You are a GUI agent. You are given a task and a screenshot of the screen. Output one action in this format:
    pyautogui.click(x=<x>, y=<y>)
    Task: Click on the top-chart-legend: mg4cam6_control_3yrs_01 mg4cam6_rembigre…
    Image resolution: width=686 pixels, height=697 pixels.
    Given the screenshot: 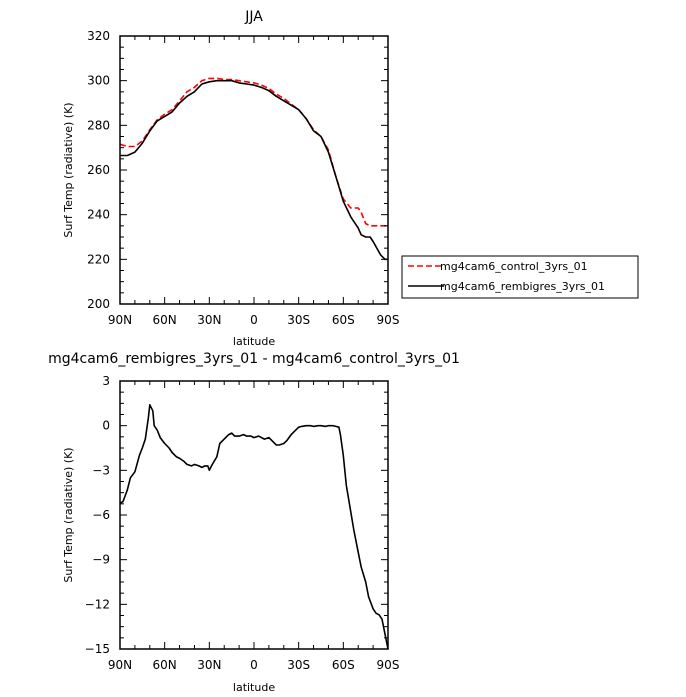 What is the action you would take?
    pyautogui.click(x=520, y=277)
    